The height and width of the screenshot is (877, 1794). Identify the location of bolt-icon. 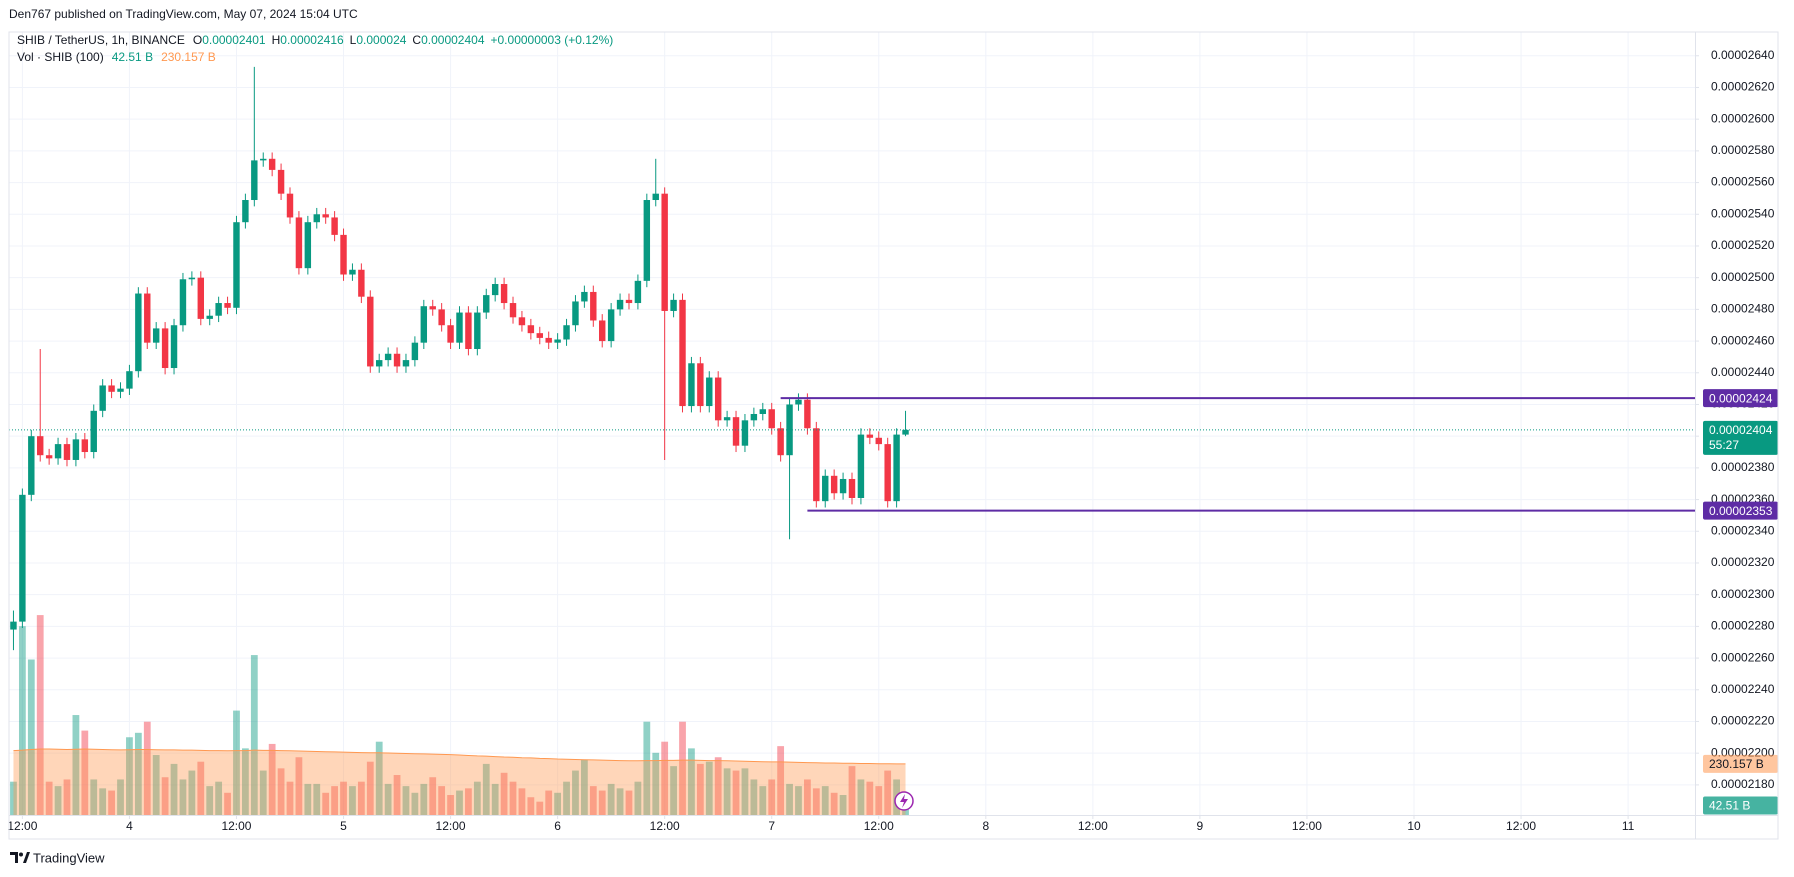
(904, 801).